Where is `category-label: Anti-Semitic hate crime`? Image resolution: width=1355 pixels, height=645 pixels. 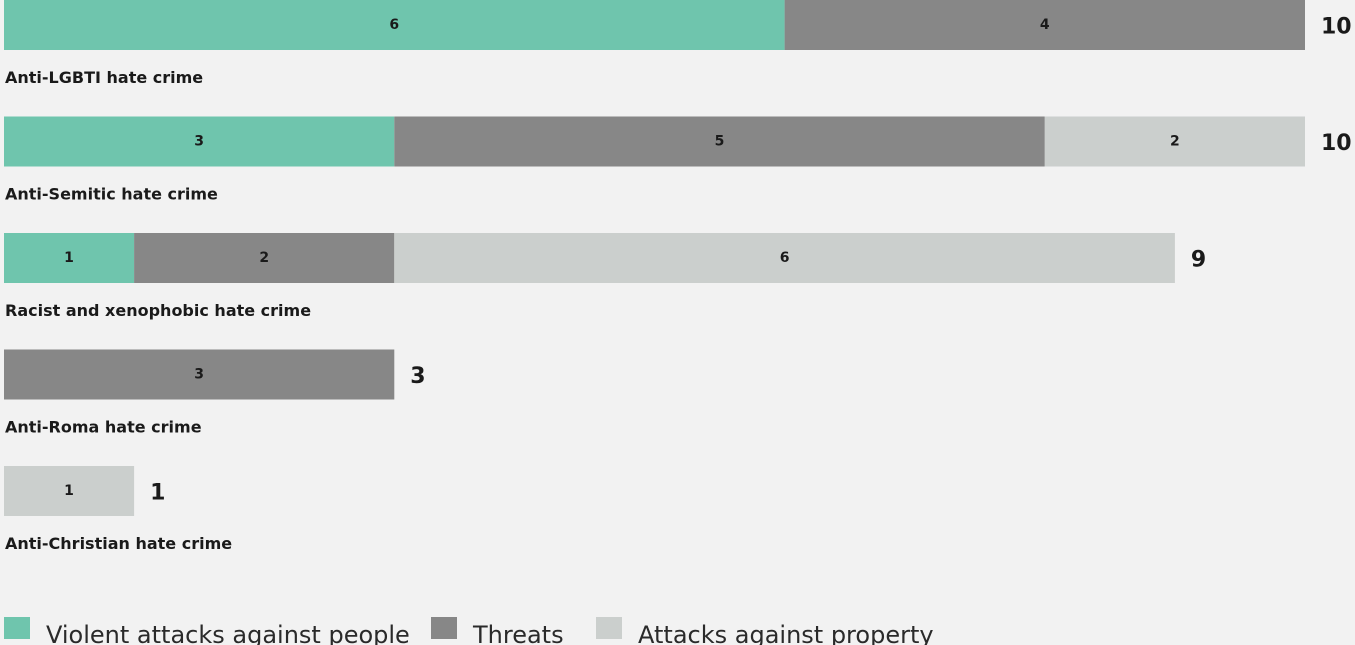 category-label: Anti-Semitic hate crime is located at coordinates (111, 194).